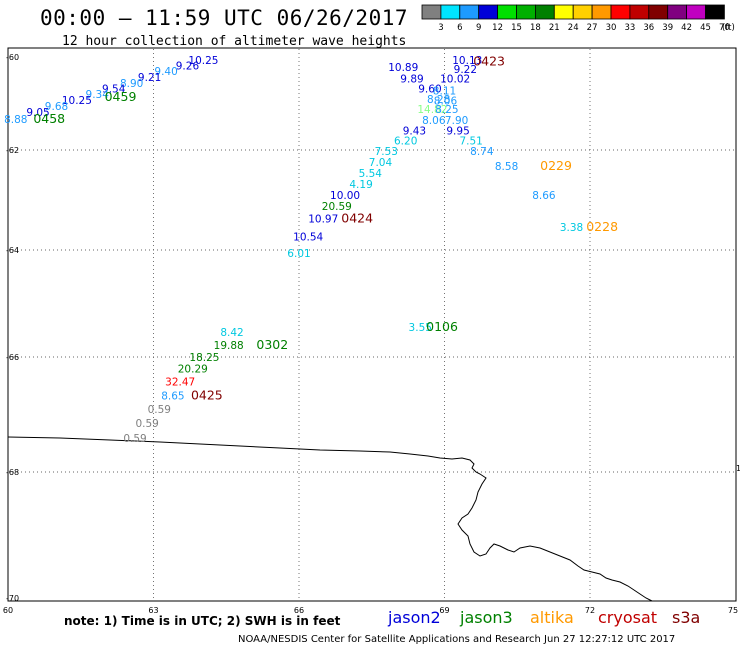 This screenshot has width=740, height=650. Describe the element at coordinates (77, 101) in the screenshot. I see `swath-value-label: 10.25` at that location.